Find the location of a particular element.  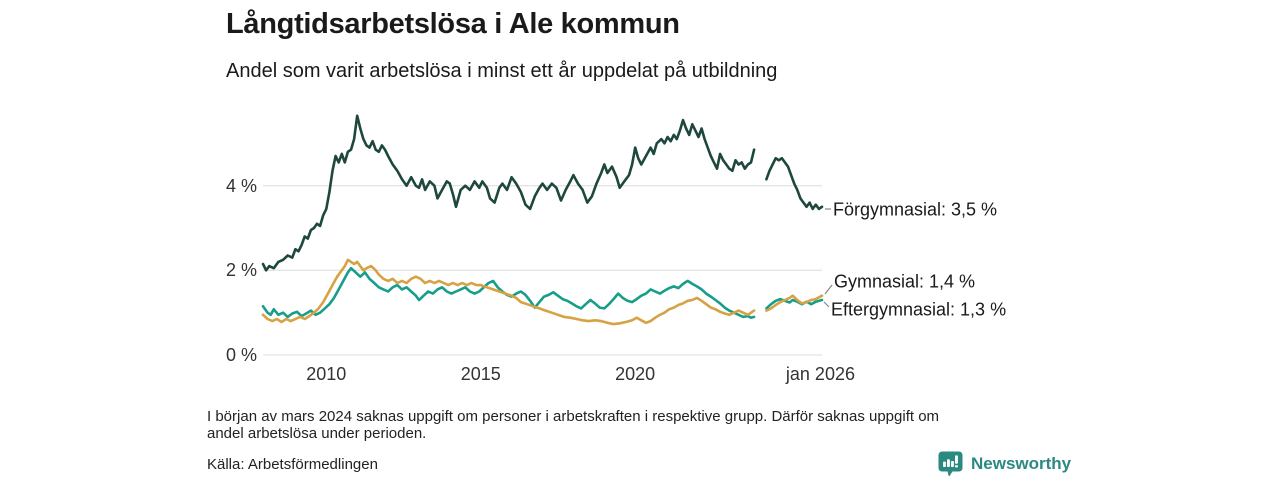

annotation-label-eftergymnasial: Eftergymnasial: 1,3 % is located at coordinates (919, 309).